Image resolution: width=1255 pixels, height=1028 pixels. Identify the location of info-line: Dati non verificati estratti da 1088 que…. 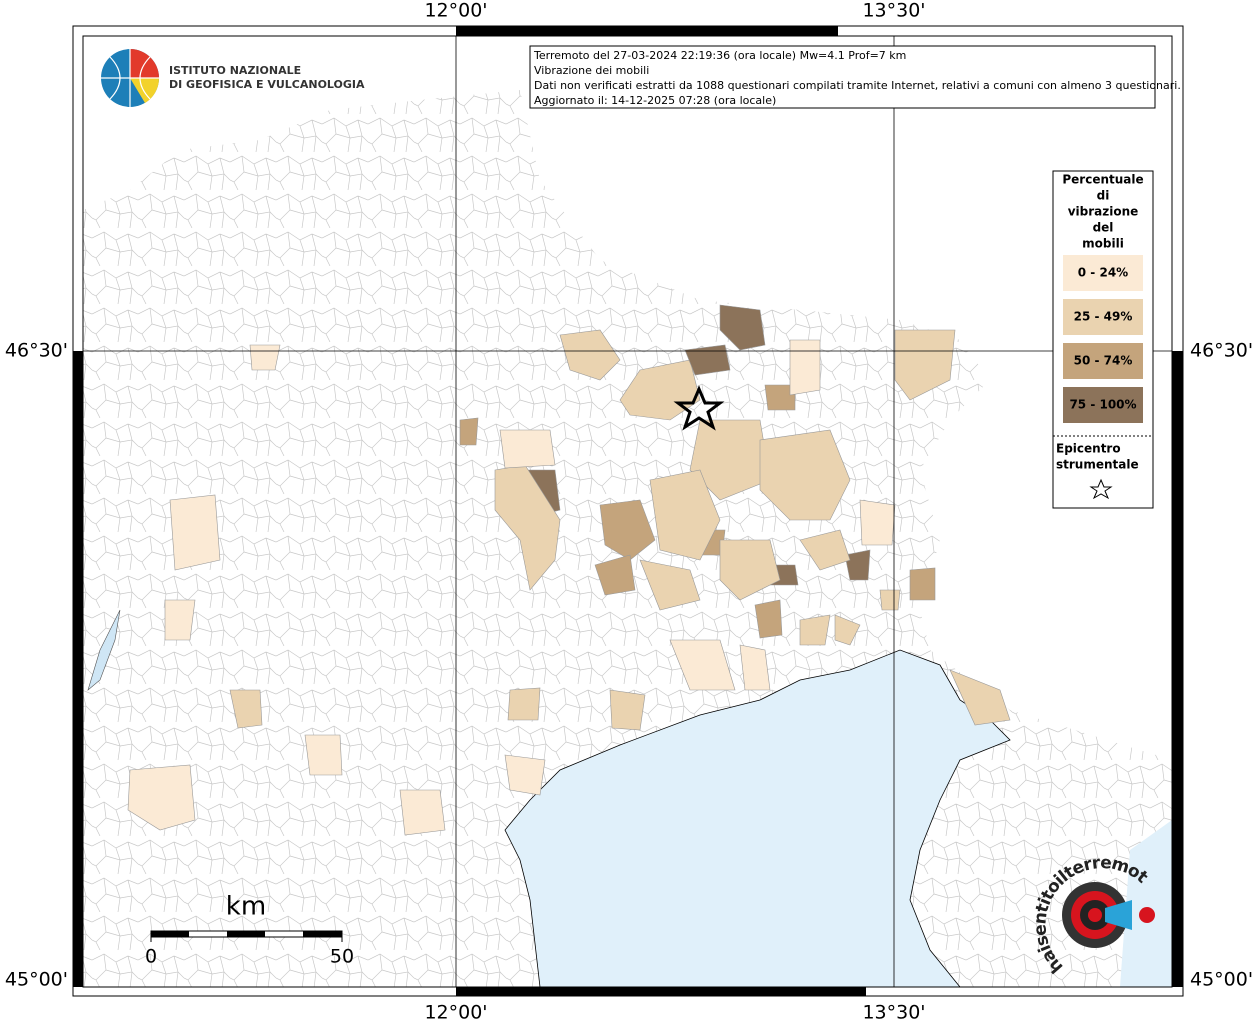
(857, 85).